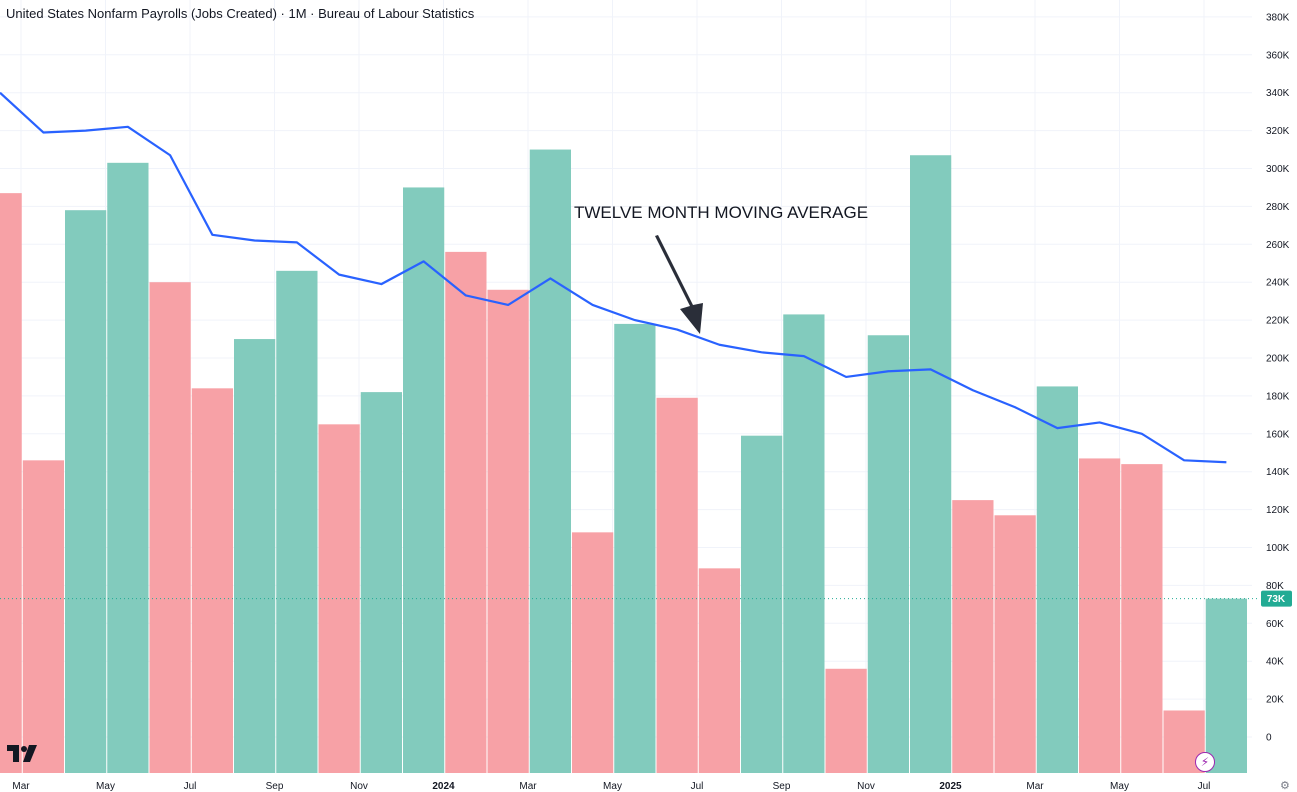  Describe the element at coordinates (1269, 738) in the screenshot. I see `y-tick-label: 0` at that location.